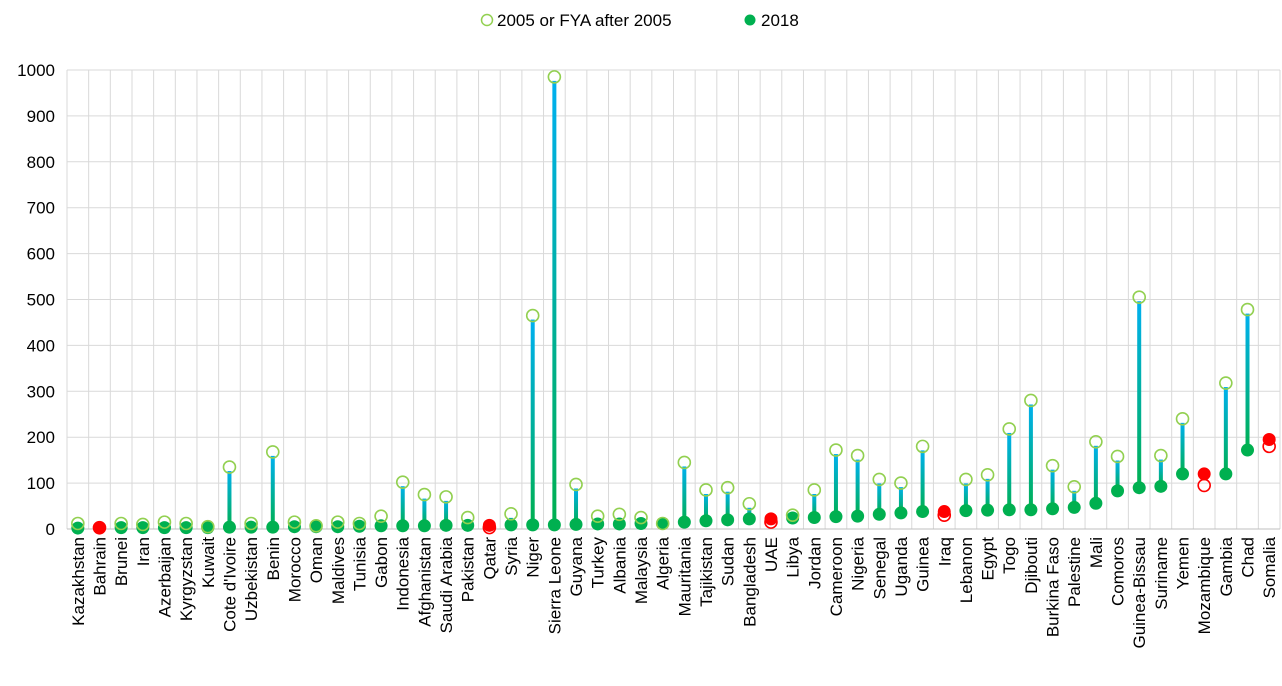 This screenshot has width=1282, height=686. What do you see at coordinates (533, 557) in the screenshot?
I see `x-tick-label: Niger` at bounding box center [533, 557].